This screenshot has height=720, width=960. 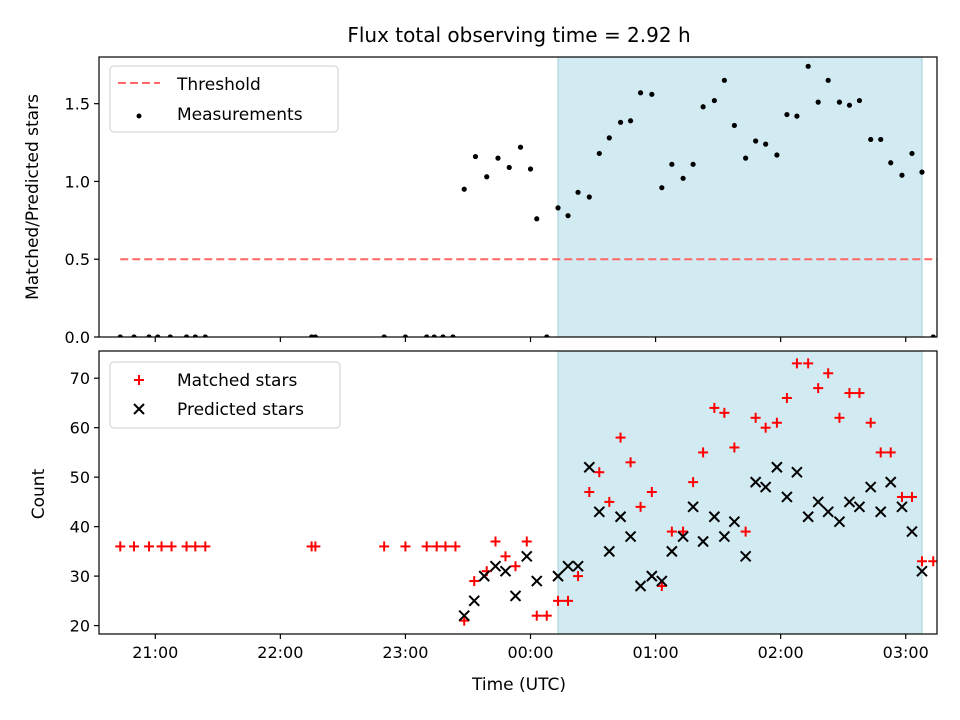 What do you see at coordinates (518, 685) in the screenshot?
I see `x-axis-label: Time (UTC)` at bounding box center [518, 685].